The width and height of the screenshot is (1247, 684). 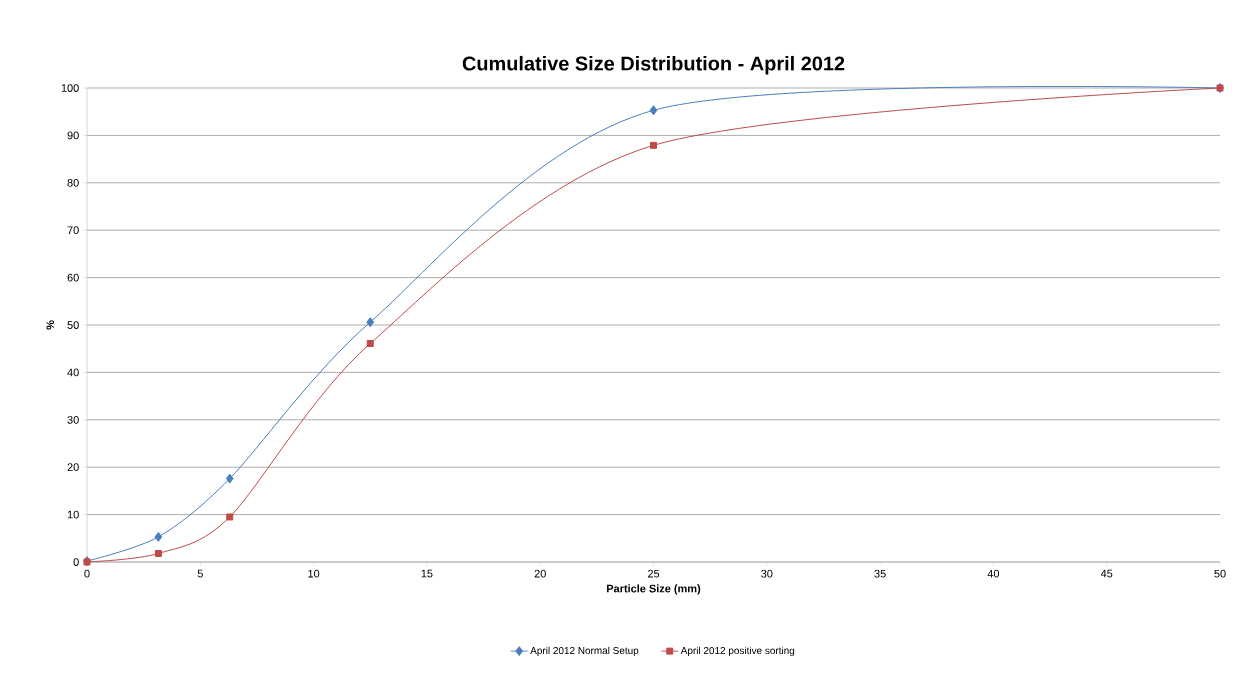 What do you see at coordinates (880, 573) in the screenshot?
I see `x-tick-label: 35` at bounding box center [880, 573].